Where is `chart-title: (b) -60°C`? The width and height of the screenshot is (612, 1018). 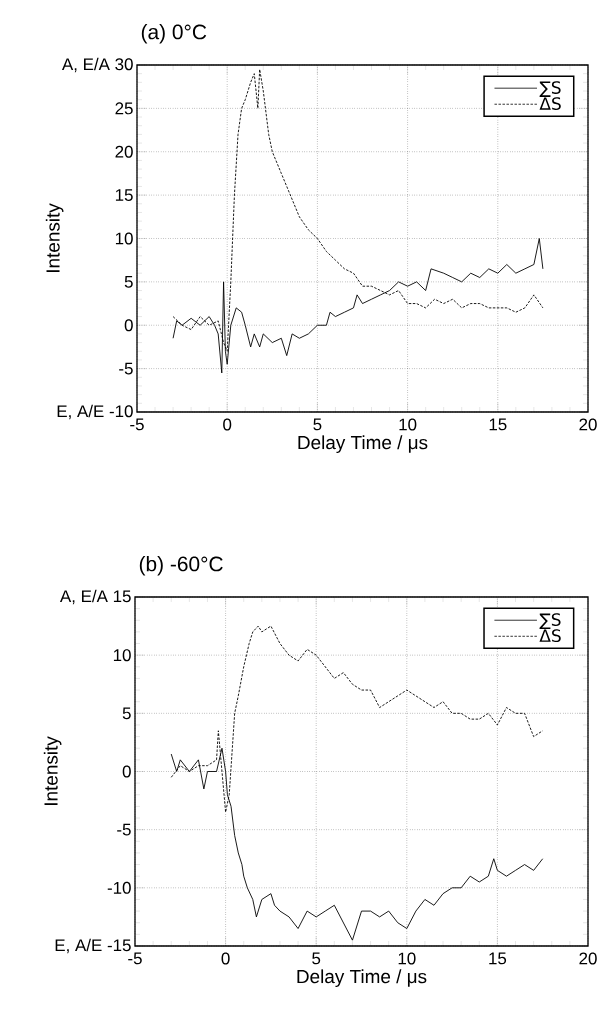
chart-title: (b) -60°C is located at coordinates (181, 566).